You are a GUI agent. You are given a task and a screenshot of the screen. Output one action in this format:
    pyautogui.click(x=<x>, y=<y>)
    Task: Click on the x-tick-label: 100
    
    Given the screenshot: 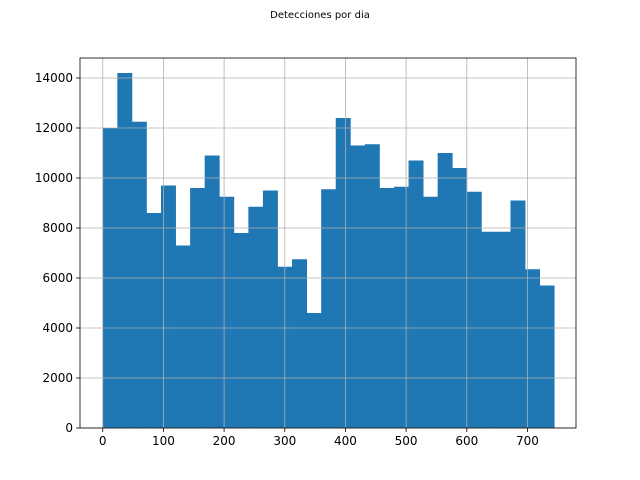 What is the action you would take?
    pyautogui.click(x=163, y=441)
    